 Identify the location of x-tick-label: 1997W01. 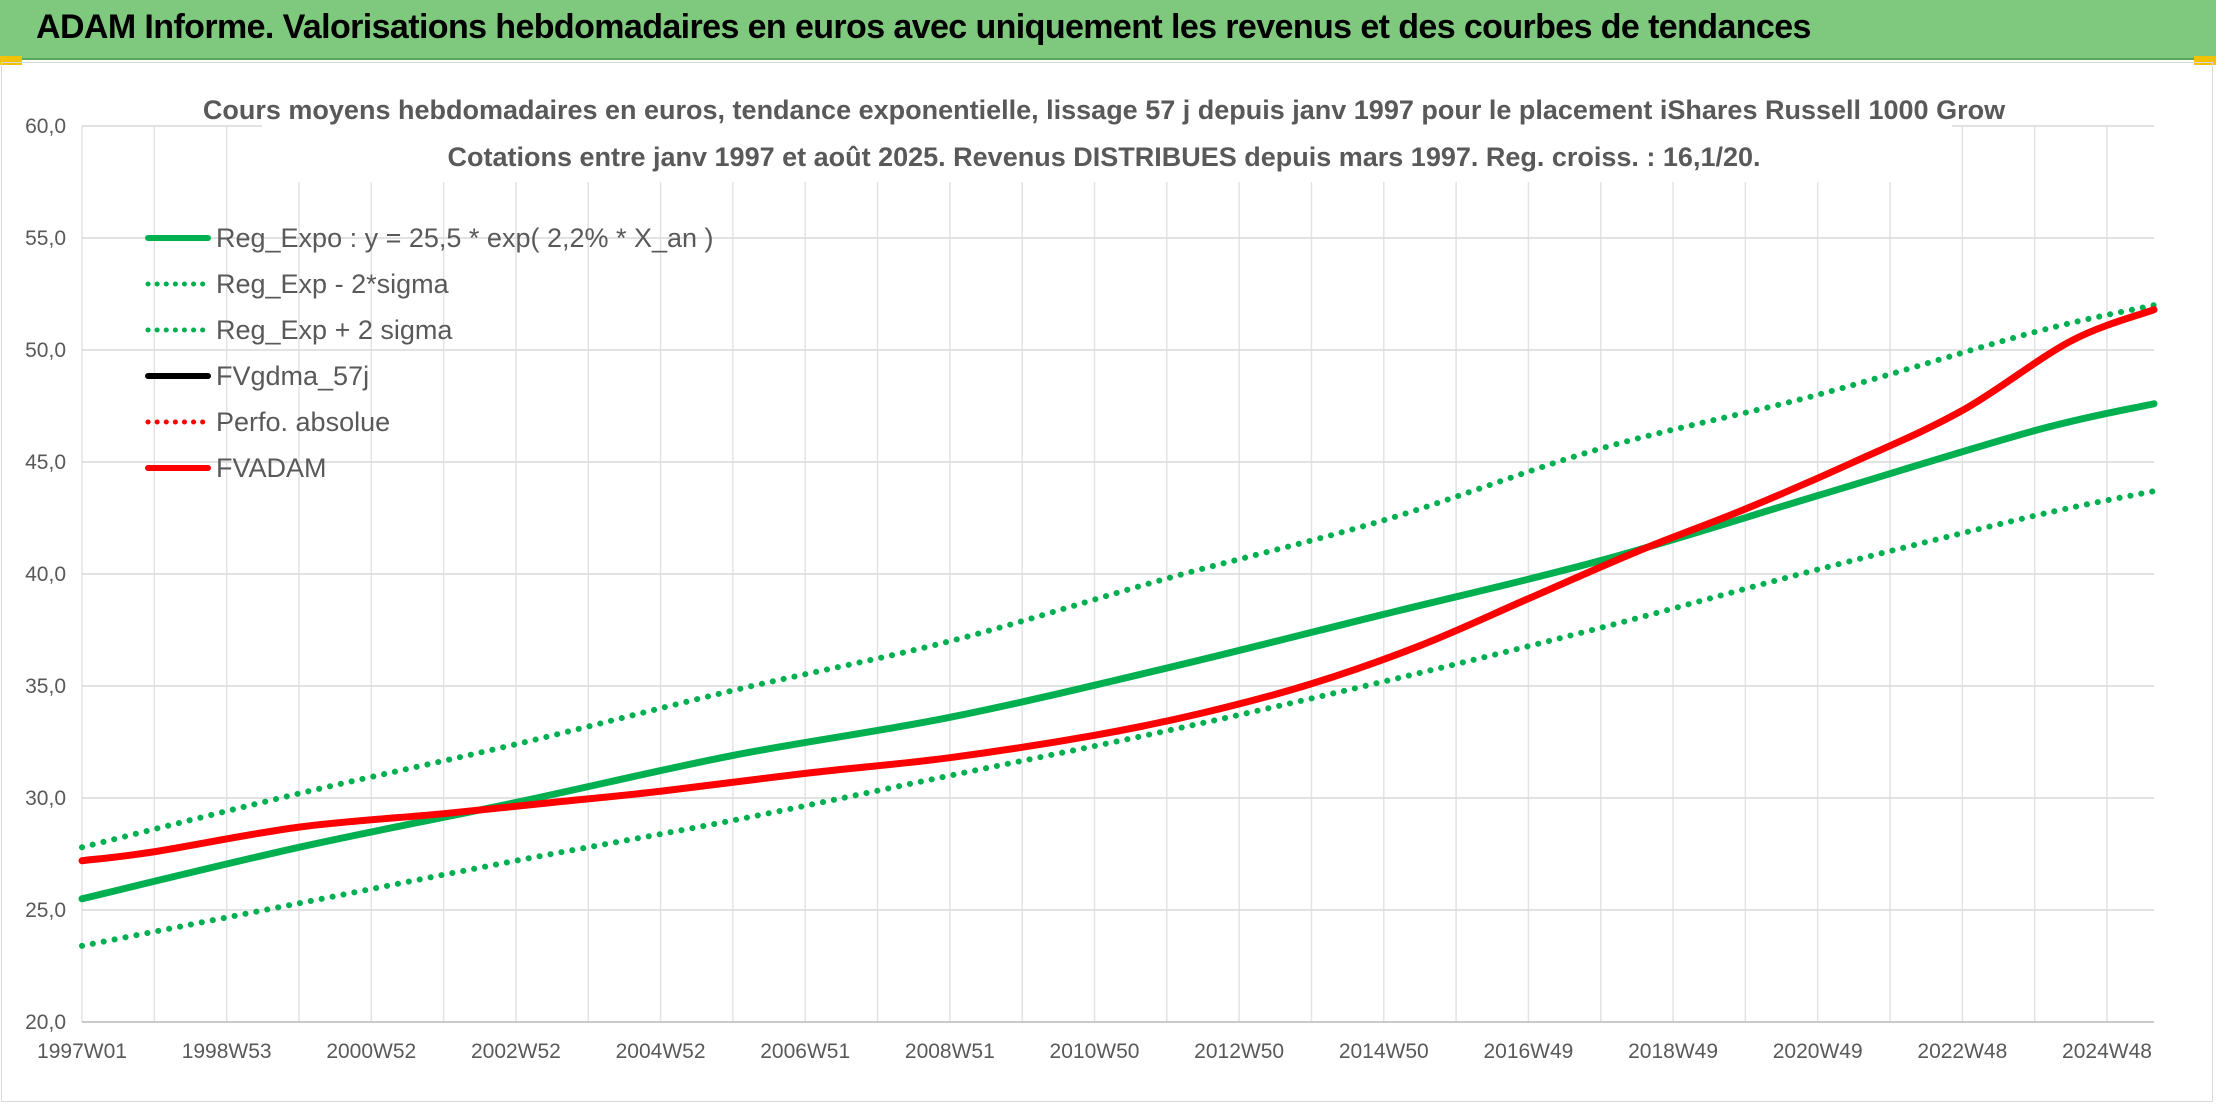
(82, 1051).